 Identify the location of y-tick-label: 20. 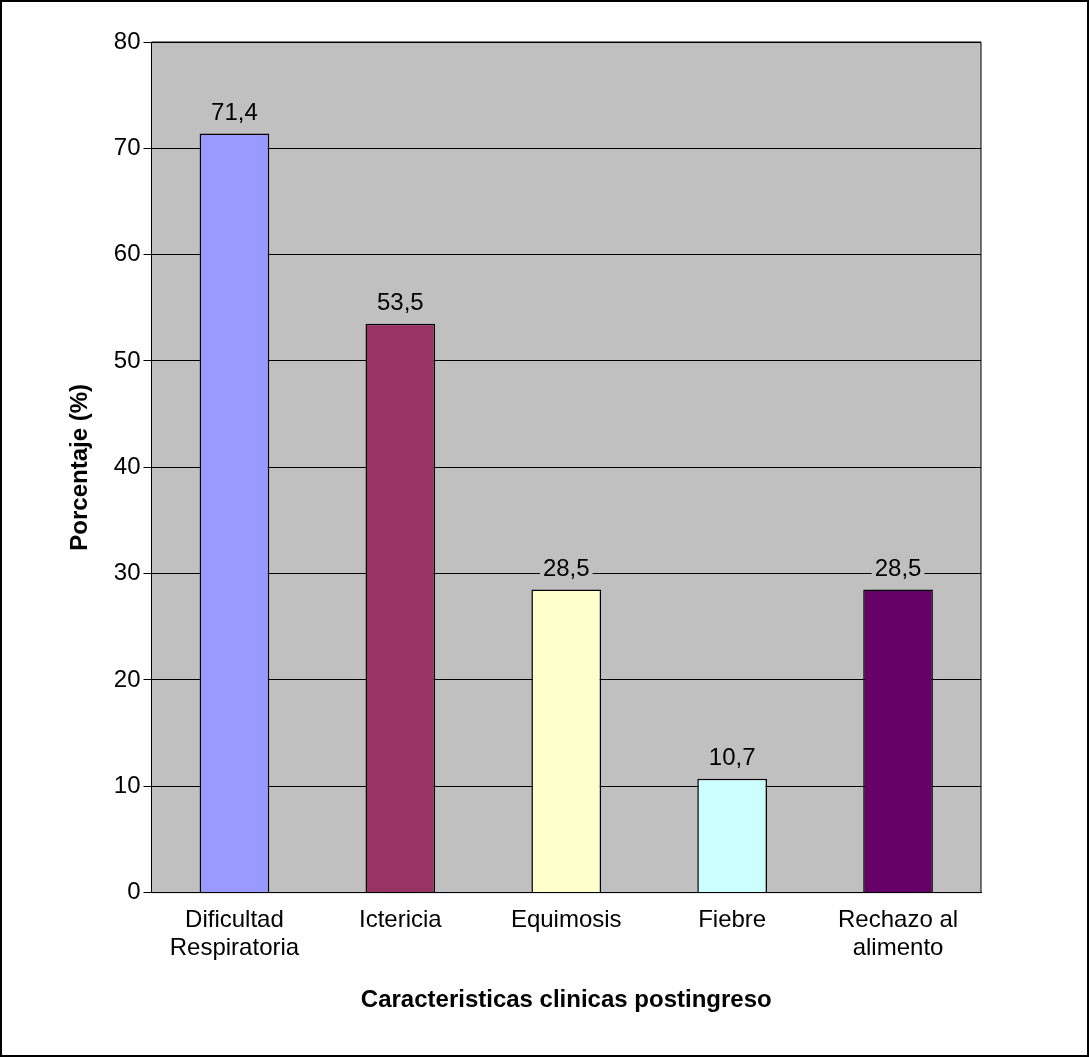
(127, 678).